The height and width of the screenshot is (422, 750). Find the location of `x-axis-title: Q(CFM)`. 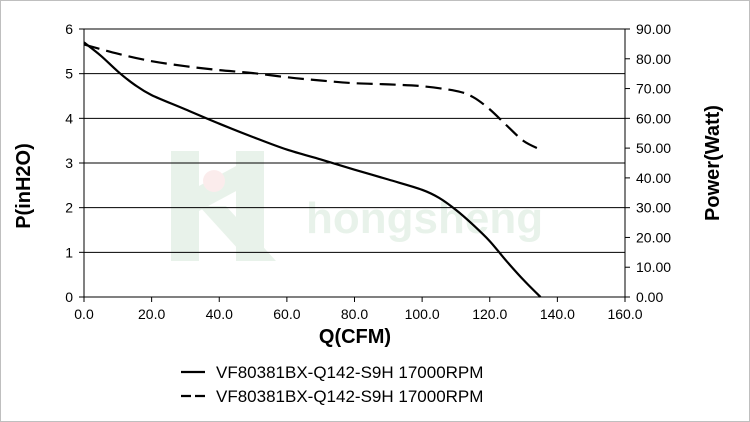

x-axis-title: Q(CFM) is located at coordinates (355, 337).